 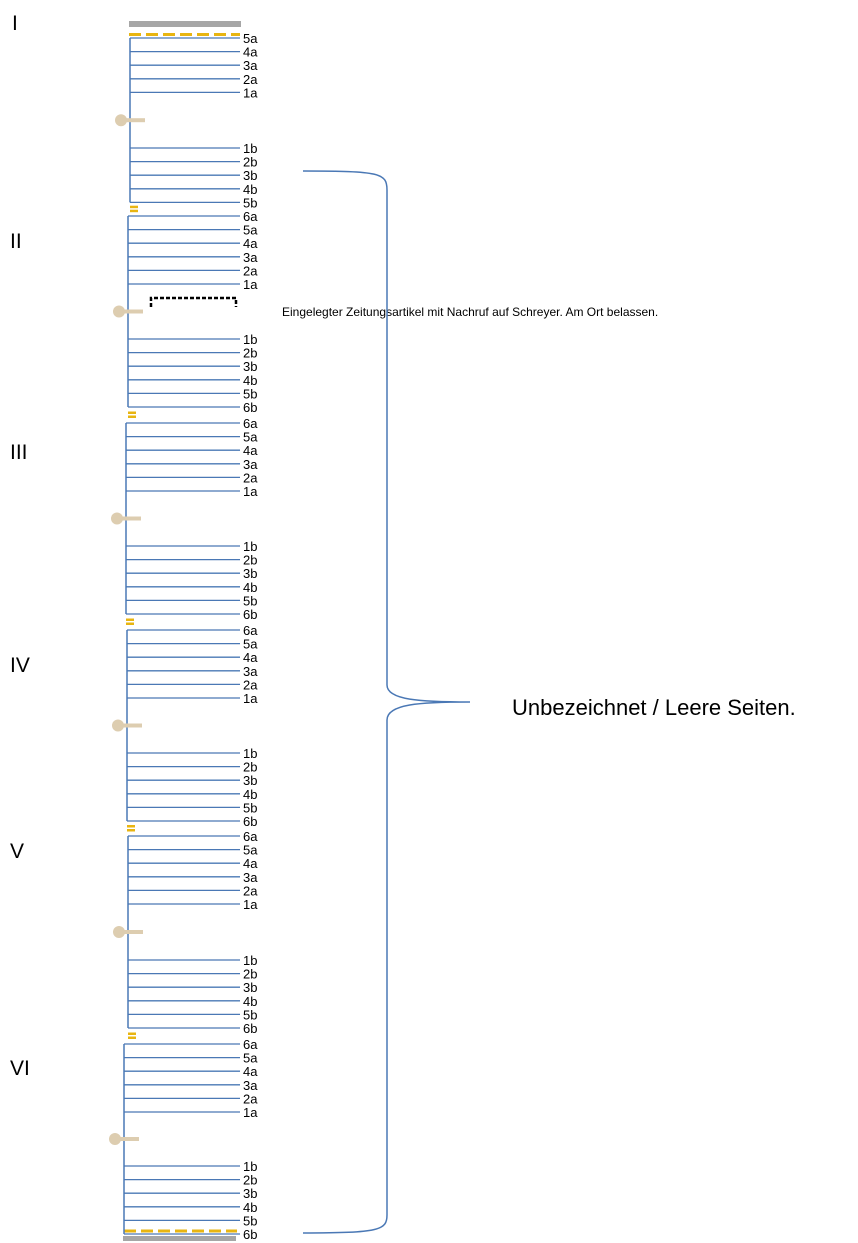 What do you see at coordinates (19, 452) in the screenshot?
I see `gathering-number: III` at bounding box center [19, 452].